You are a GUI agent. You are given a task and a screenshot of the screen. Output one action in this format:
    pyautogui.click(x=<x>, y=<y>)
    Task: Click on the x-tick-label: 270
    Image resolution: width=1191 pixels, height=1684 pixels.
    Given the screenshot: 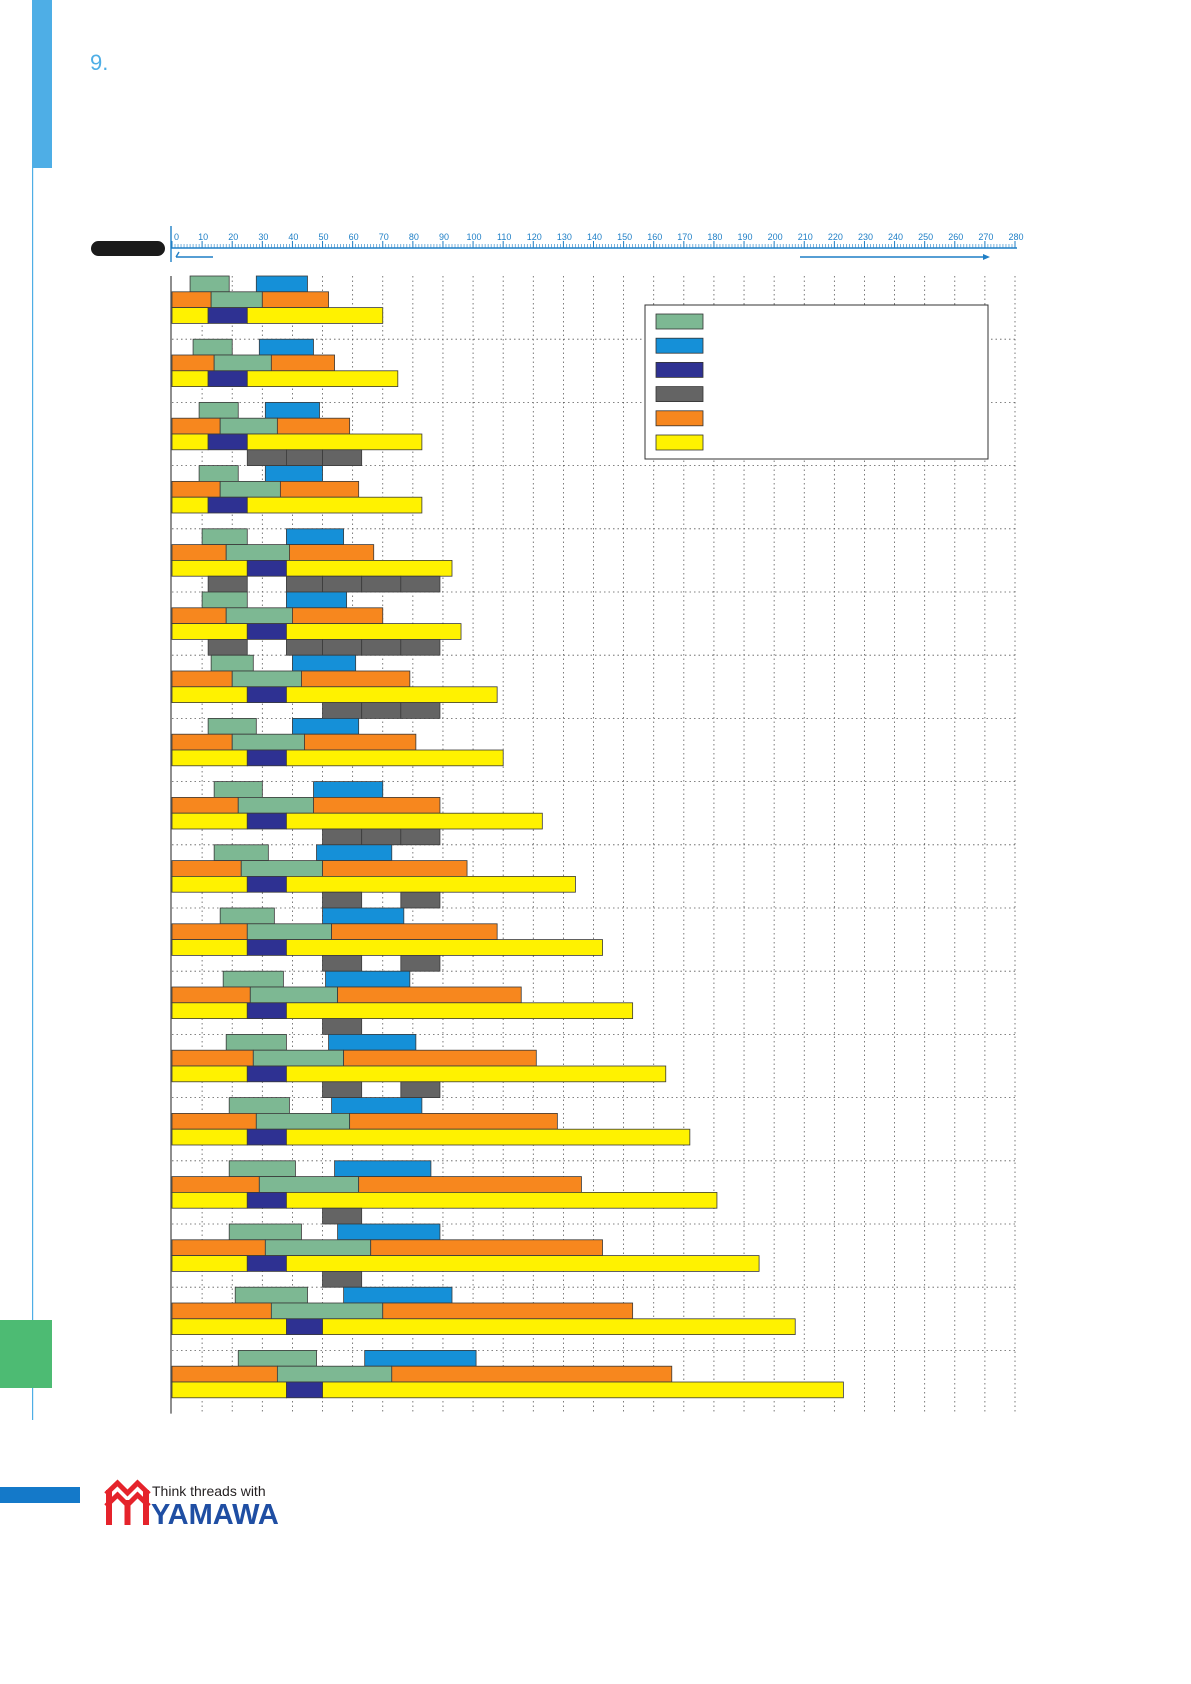 What is the action you would take?
    pyautogui.click(x=985, y=237)
    